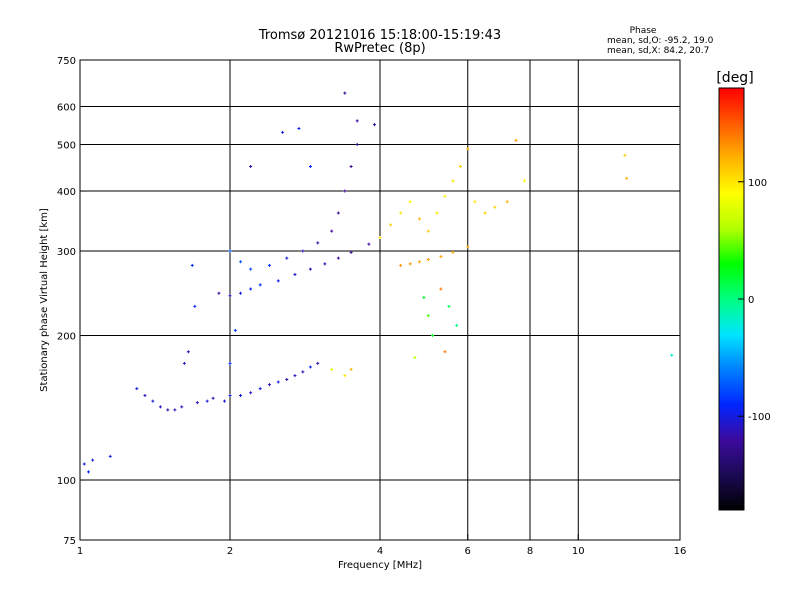  Describe the element at coordinates (66, 337) in the screenshot. I see `y-tick-label: 200` at that location.